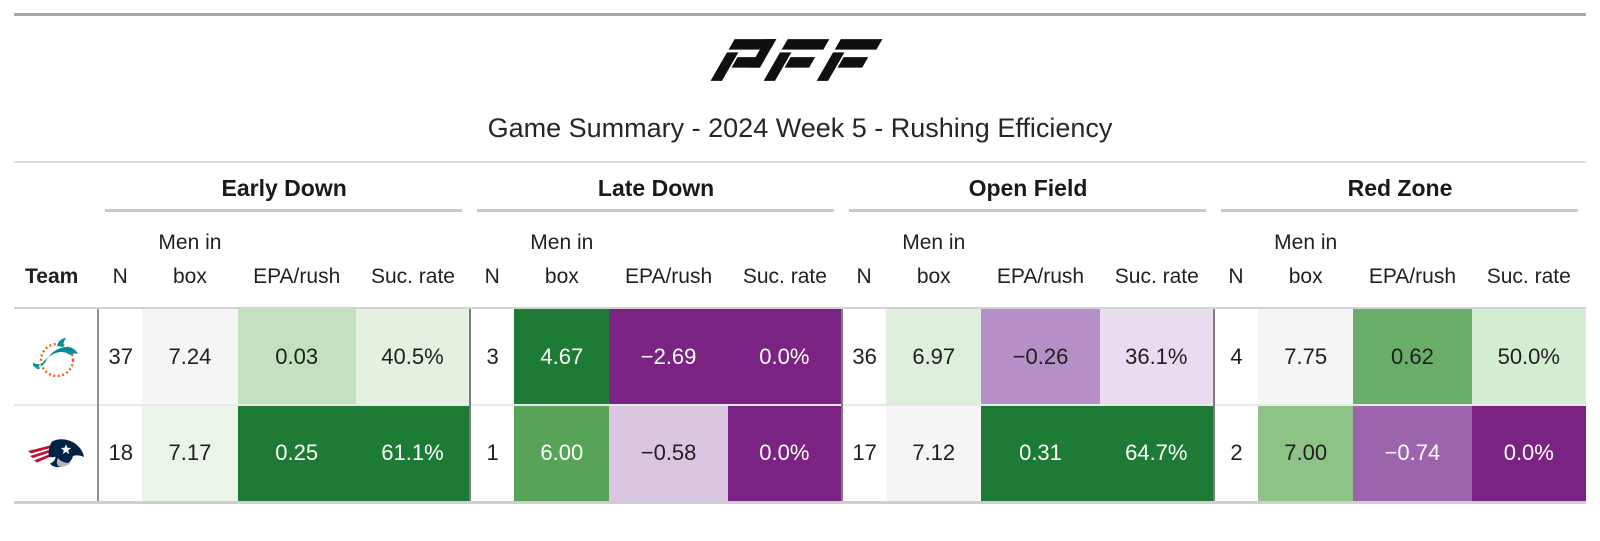 This screenshot has width=1600, height=541. What do you see at coordinates (1306, 453) in the screenshot?
I see `cell-men-in-box: 7.00` at bounding box center [1306, 453].